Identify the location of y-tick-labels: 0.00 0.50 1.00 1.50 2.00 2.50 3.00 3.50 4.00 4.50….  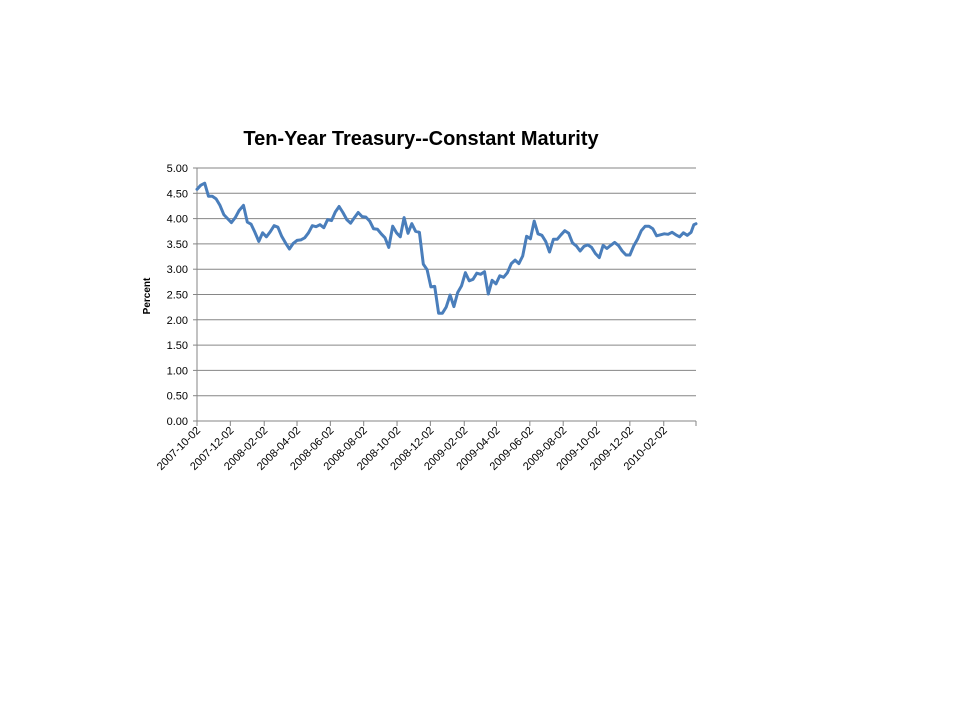
(177, 295).